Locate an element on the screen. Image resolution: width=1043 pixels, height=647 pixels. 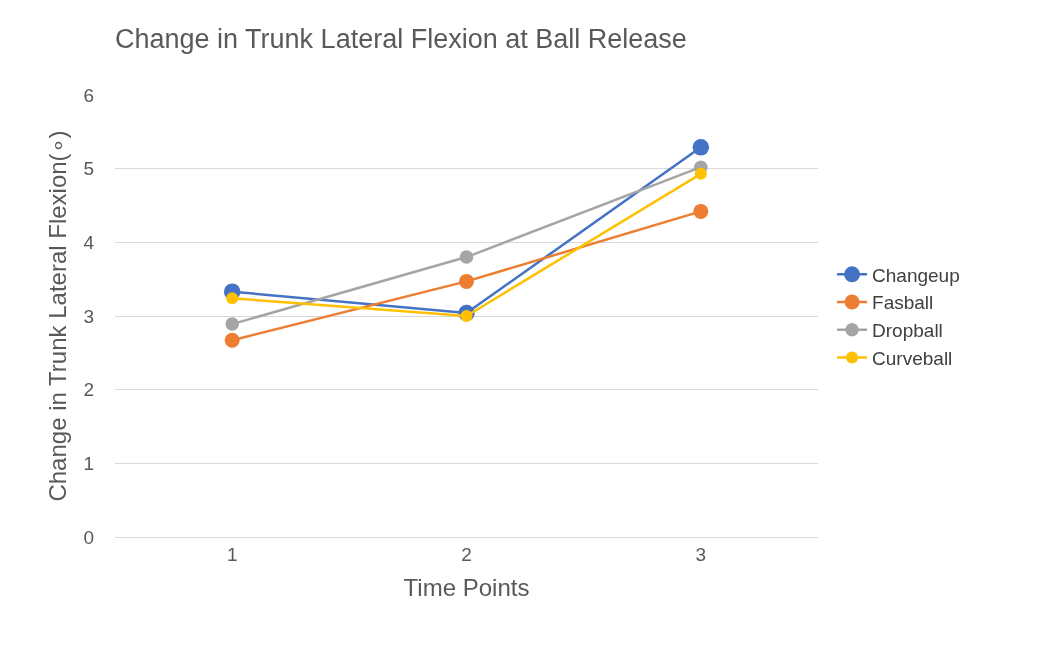
legend-label: Changeup is located at coordinates (916, 275).